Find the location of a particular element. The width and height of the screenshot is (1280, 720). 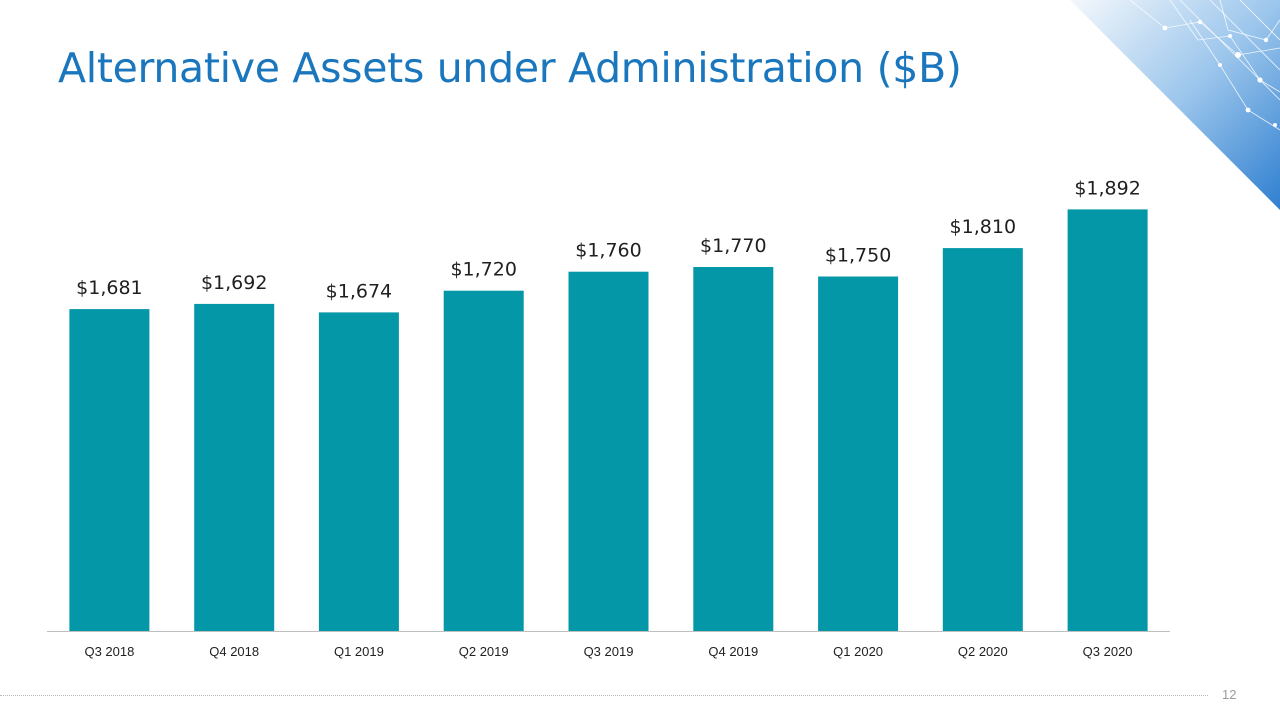

x-tick-label: Q3 2019 is located at coordinates (609, 651).